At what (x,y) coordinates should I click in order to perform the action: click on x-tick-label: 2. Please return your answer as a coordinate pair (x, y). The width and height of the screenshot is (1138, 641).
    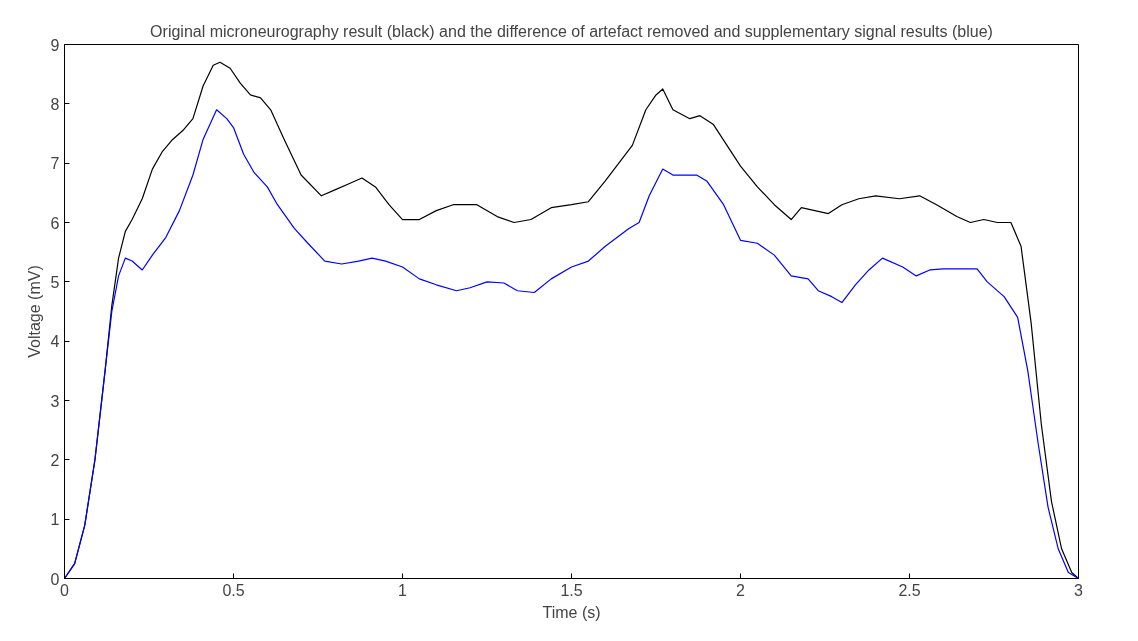
    Looking at the image, I should click on (741, 590).